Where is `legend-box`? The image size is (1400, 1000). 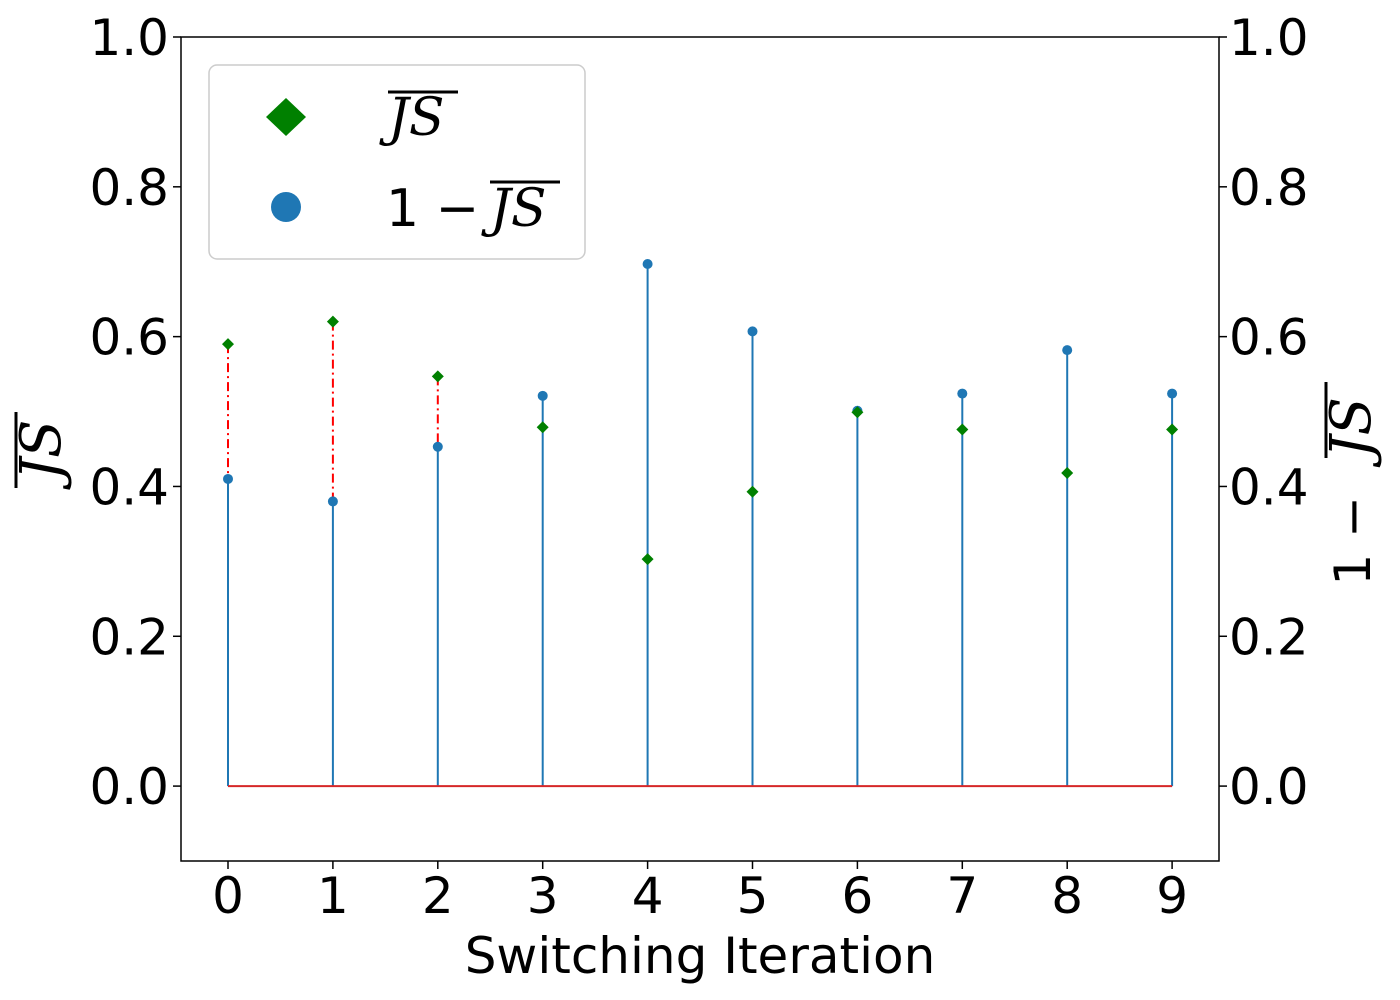 legend-box is located at coordinates (397, 162).